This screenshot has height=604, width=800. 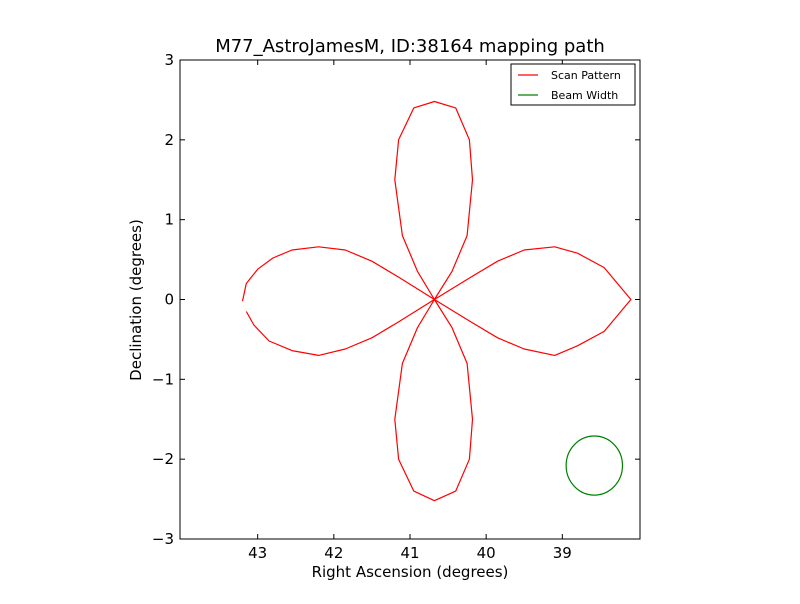 I want to click on y-axis-label: Declination (degrees), so click(x=136, y=300).